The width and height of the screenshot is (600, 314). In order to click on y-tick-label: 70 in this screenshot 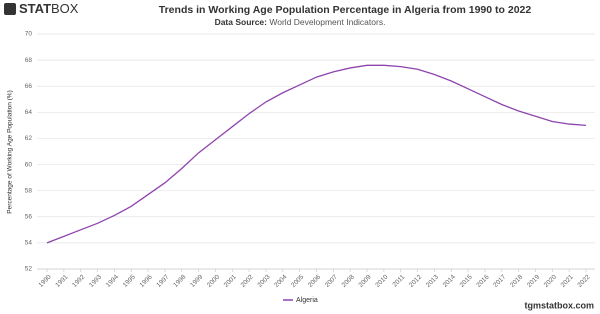, I will do `click(29, 34)`.